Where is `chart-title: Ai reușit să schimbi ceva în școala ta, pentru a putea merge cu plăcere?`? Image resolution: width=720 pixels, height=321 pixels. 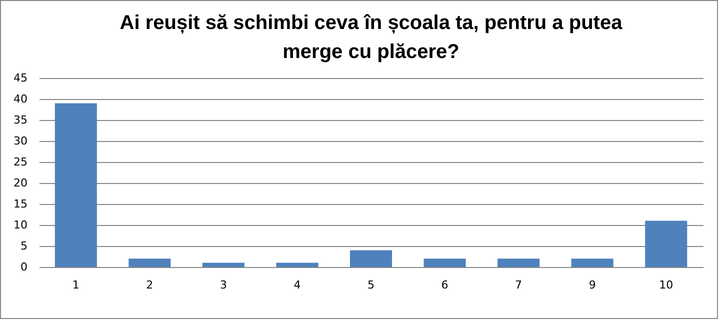
chart-title: Ai reușit să schimbi ceva în școala ta, pentru a putea merge cu plăcere? is located at coordinates (372, 37).